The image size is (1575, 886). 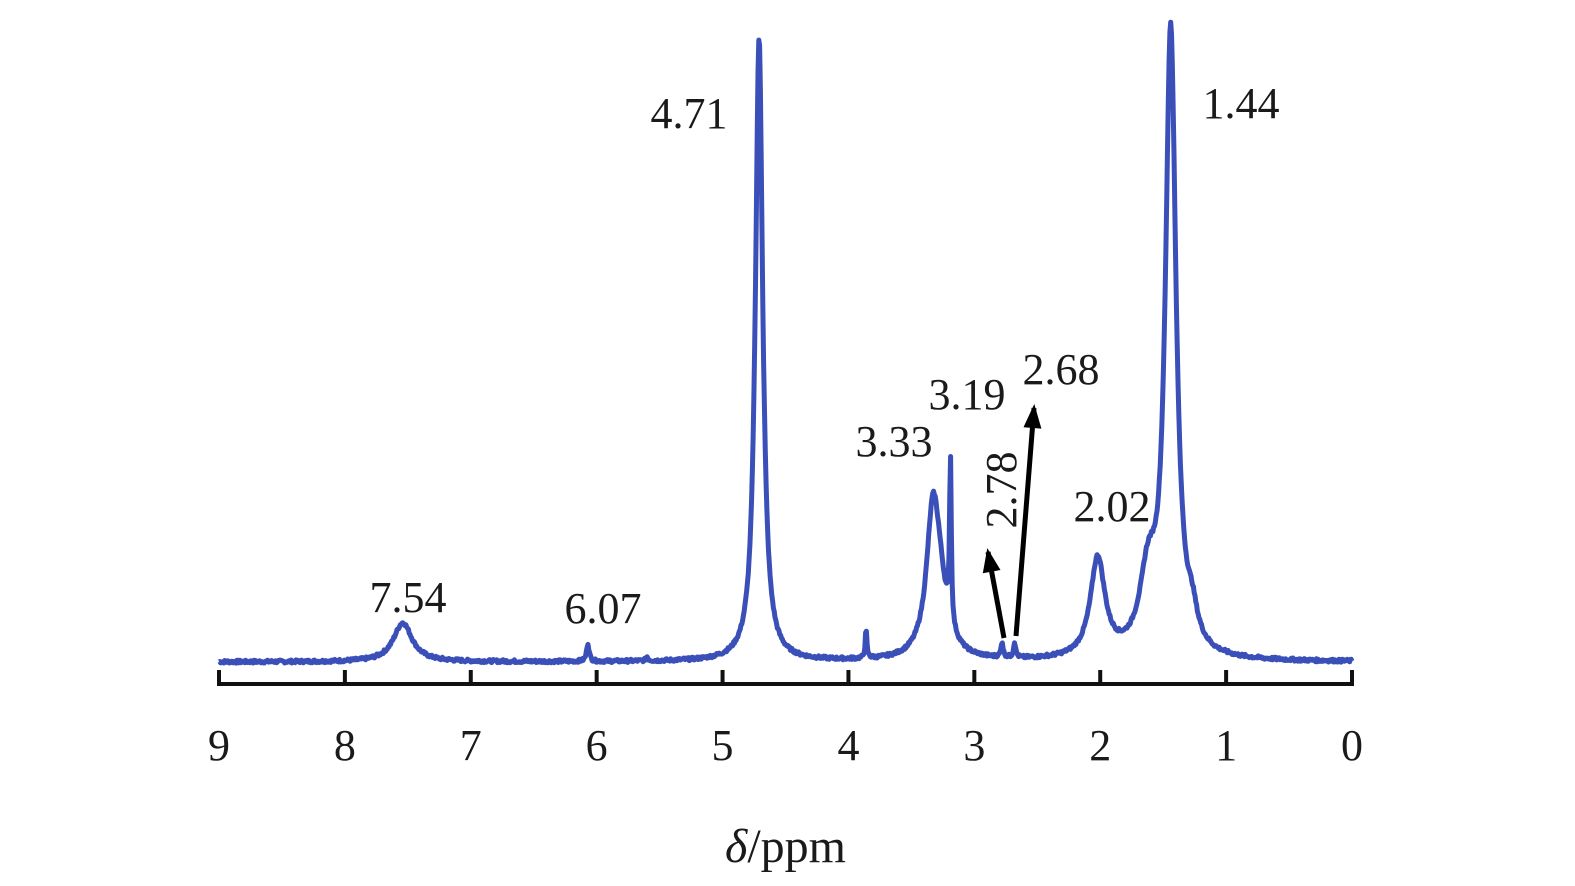 I want to click on x-tick-label: 0, so click(x=1352, y=745).